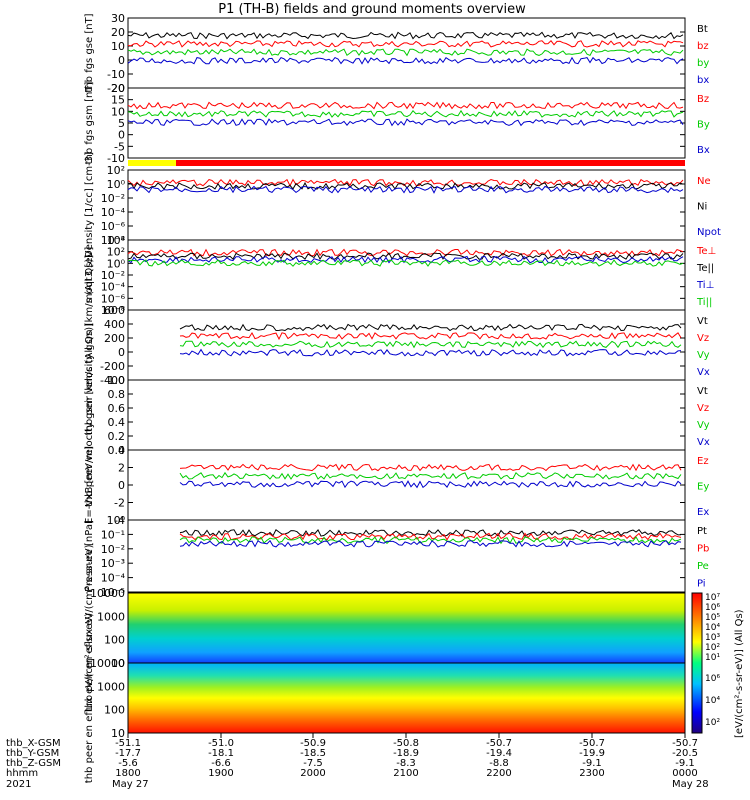  Describe the element at coordinates (405, 60) in the screenshot. I see `series-bx` at that location.